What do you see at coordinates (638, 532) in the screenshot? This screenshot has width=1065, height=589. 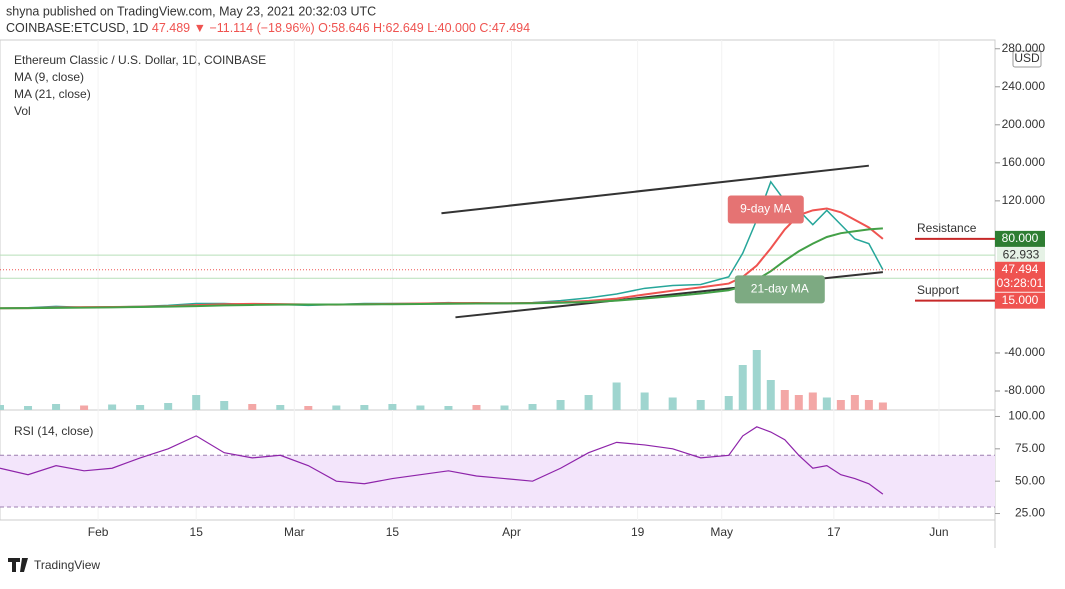 I see `x-tick-label: 19` at bounding box center [638, 532].